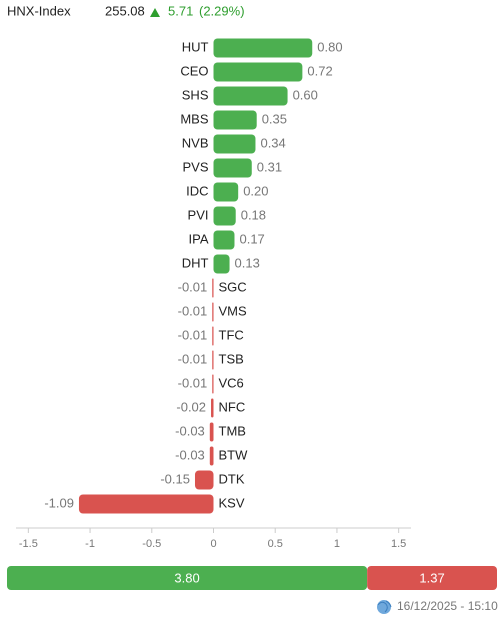 The height and width of the screenshot is (620, 503). I want to click on up-arrow, so click(155, 12).